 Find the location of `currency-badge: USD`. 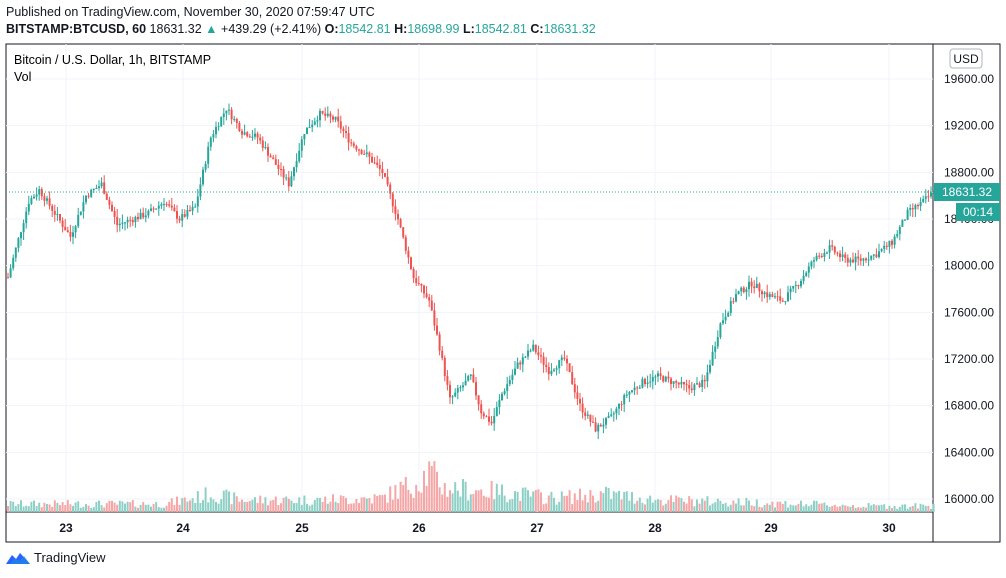

currency-badge: USD is located at coordinates (966, 58).